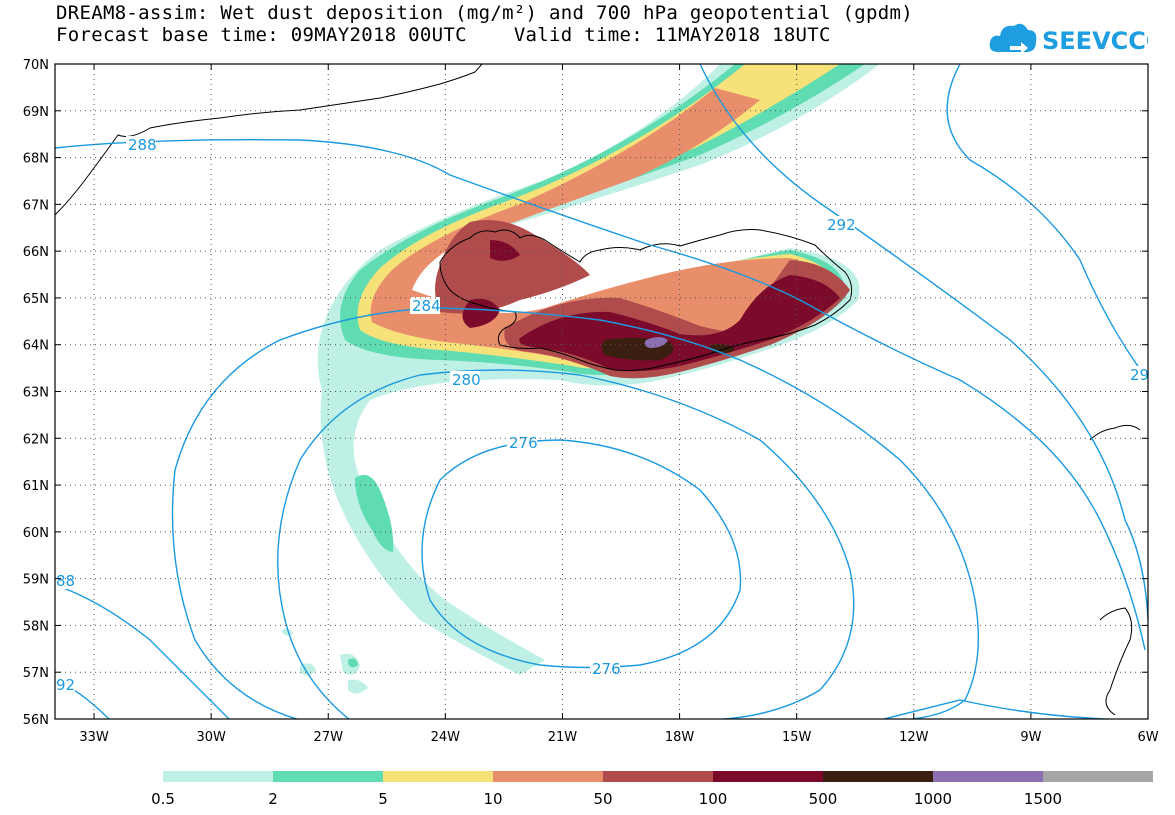  Describe the element at coordinates (36, 533) in the screenshot. I see `lat-label: 60N` at that location.